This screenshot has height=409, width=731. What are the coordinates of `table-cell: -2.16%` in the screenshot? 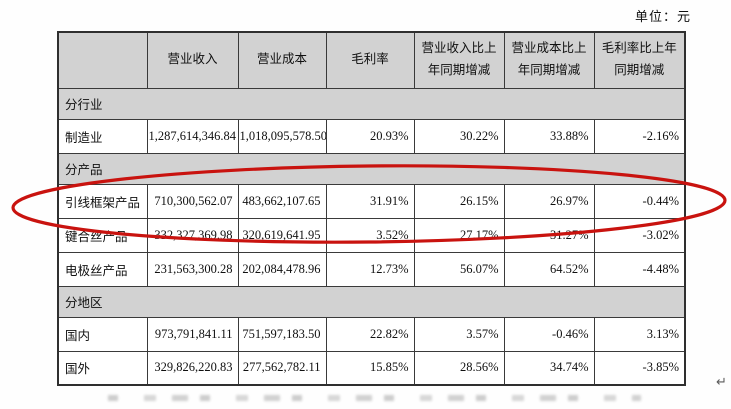 It's located at (639, 136).